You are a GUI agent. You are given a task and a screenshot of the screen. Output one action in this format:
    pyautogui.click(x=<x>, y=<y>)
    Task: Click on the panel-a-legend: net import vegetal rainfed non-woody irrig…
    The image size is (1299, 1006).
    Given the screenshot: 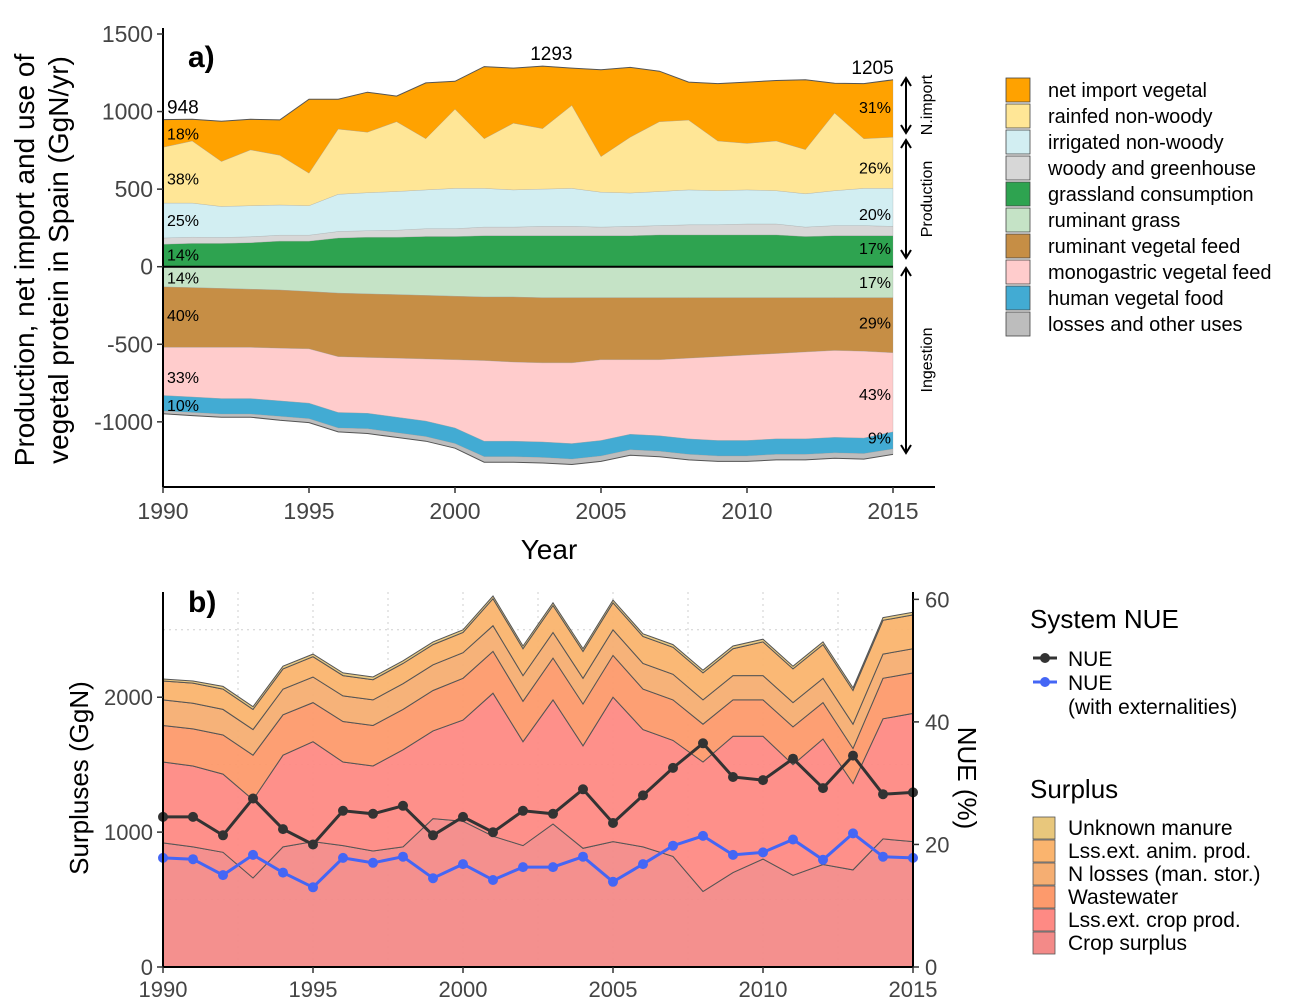 What is the action you would take?
    pyautogui.click(x=1138, y=207)
    